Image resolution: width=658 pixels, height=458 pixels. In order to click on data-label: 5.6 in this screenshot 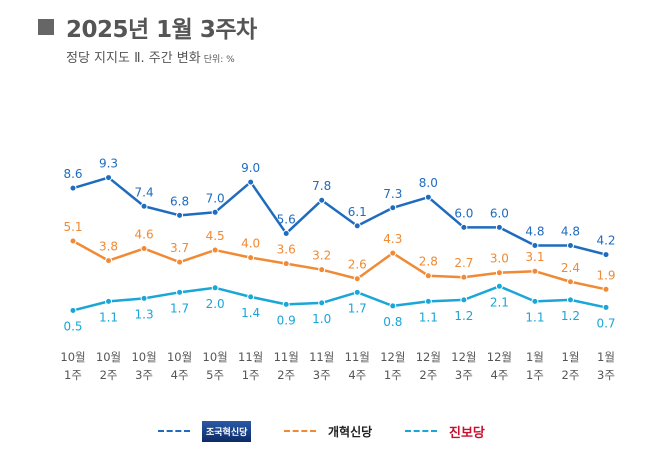, I will do `click(286, 219)`.